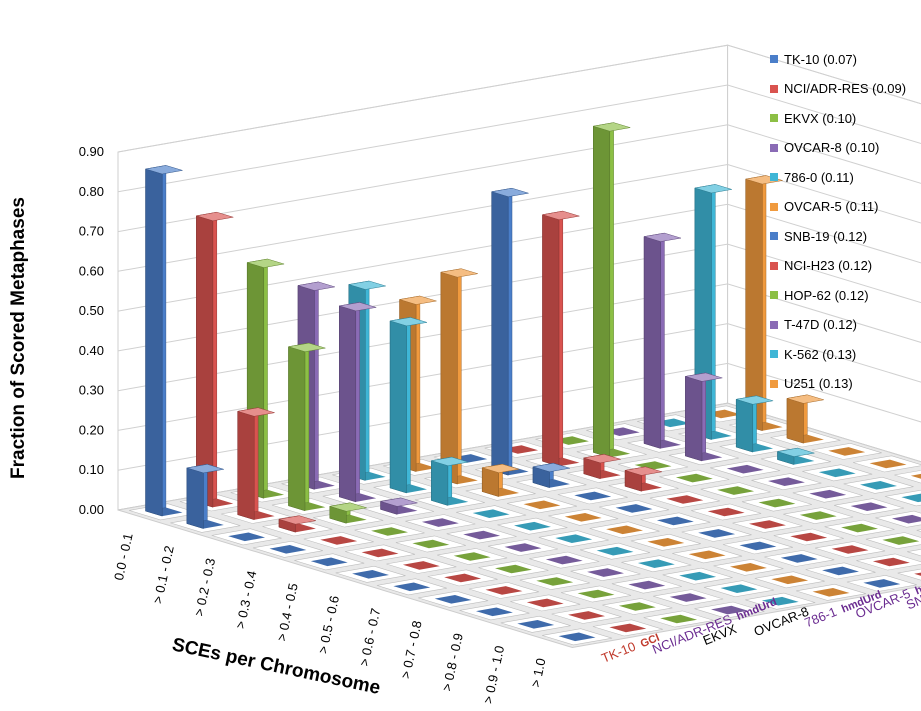 This screenshot has width=921, height=711. I want to click on legend-label: EKVX (0.10), so click(820, 118).